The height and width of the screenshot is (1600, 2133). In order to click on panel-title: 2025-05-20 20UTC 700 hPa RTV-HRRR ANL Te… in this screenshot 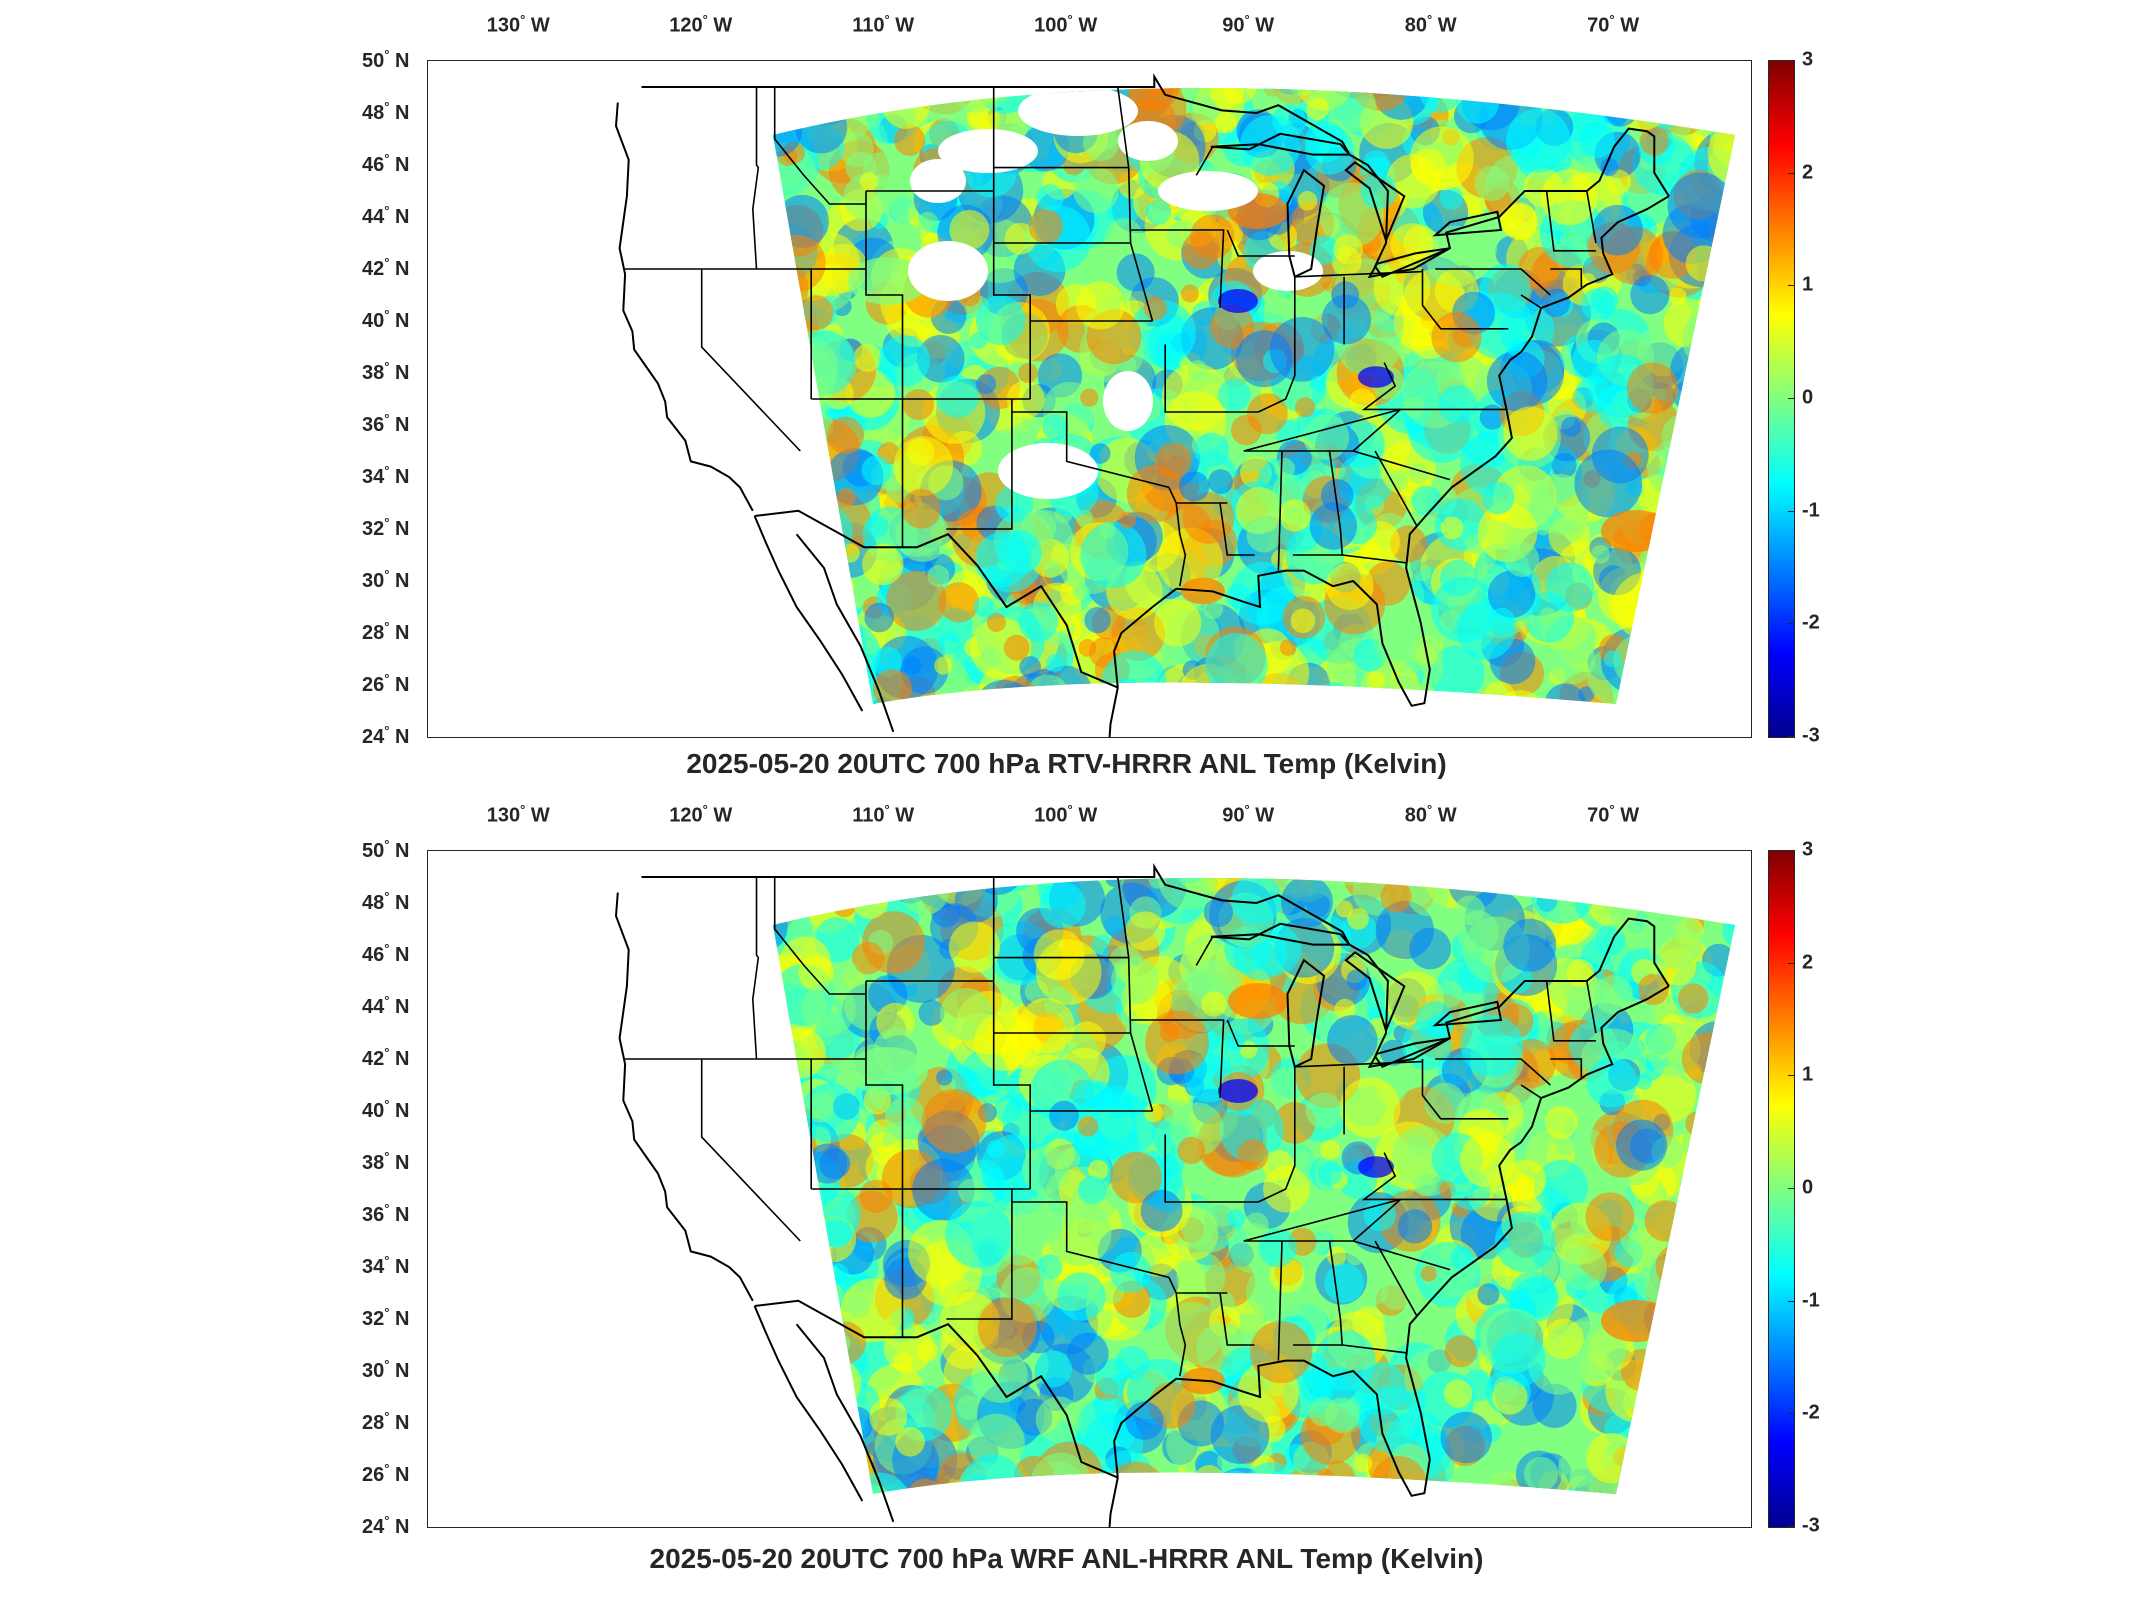, I will do `click(1066, 763)`.